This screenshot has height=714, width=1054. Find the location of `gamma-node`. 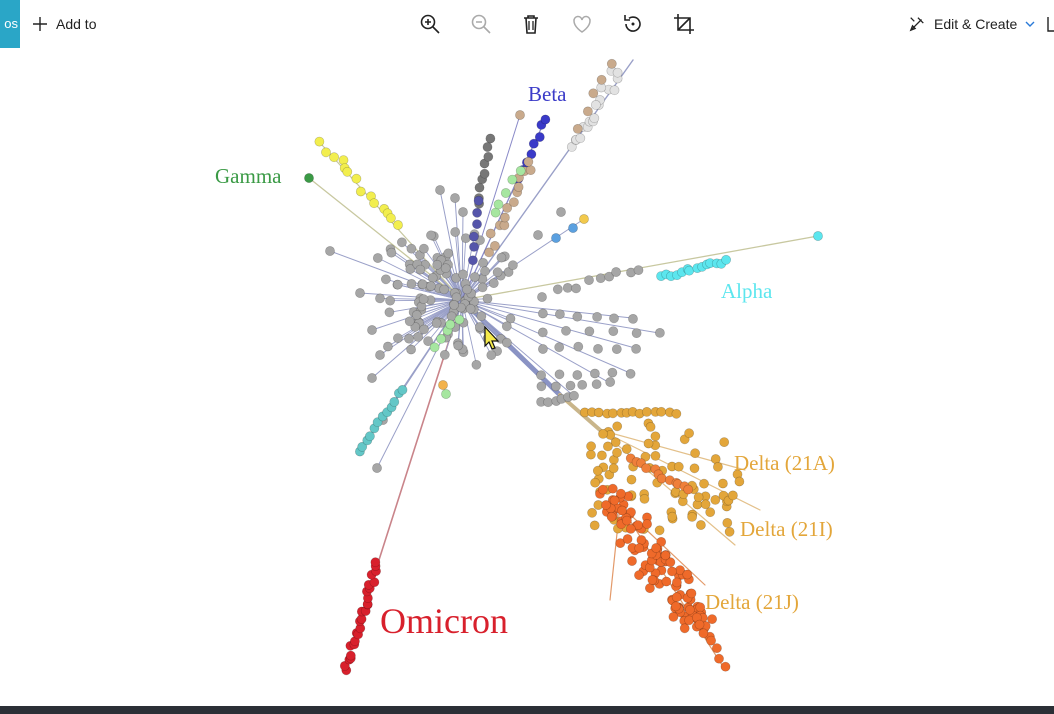

gamma-node is located at coordinates (309, 178).